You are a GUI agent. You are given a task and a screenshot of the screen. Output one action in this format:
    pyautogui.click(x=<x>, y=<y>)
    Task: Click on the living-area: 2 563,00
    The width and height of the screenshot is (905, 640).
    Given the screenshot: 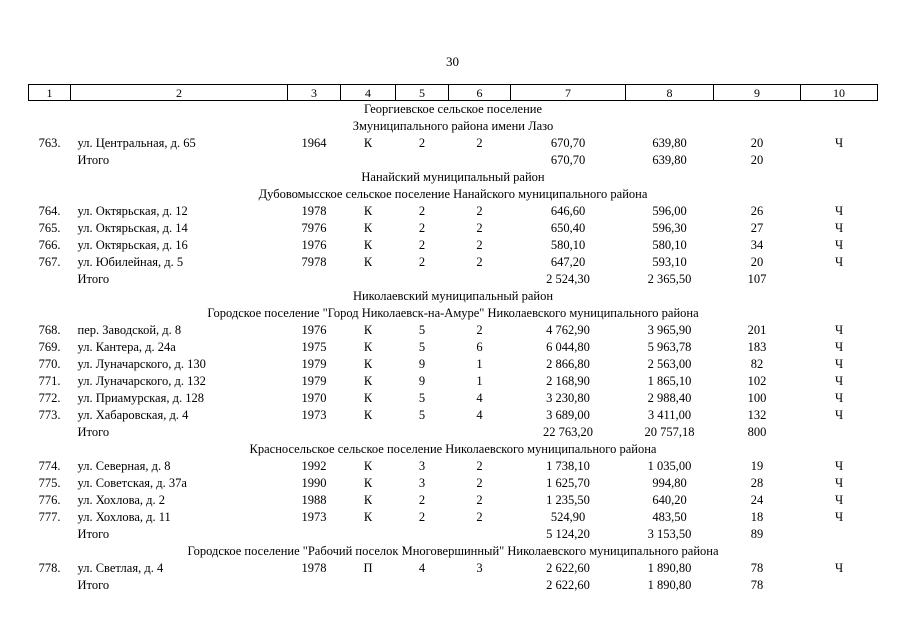 What is the action you would take?
    pyautogui.click(x=669, y=364)
    